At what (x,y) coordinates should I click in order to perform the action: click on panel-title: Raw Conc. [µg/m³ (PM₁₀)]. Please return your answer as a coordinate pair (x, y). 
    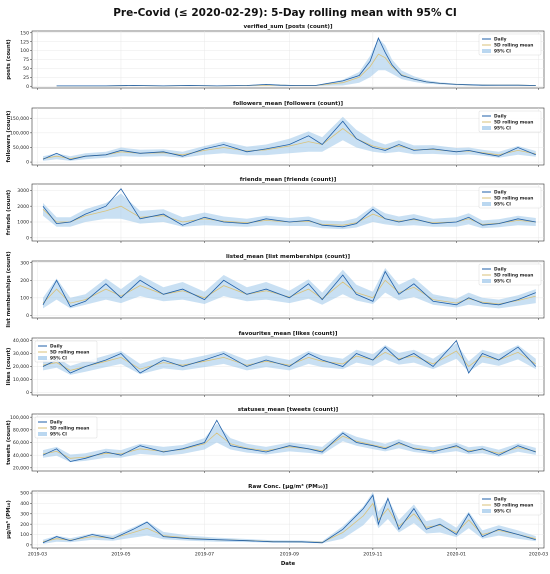
    Looking at the image, I should click on (288, 486).